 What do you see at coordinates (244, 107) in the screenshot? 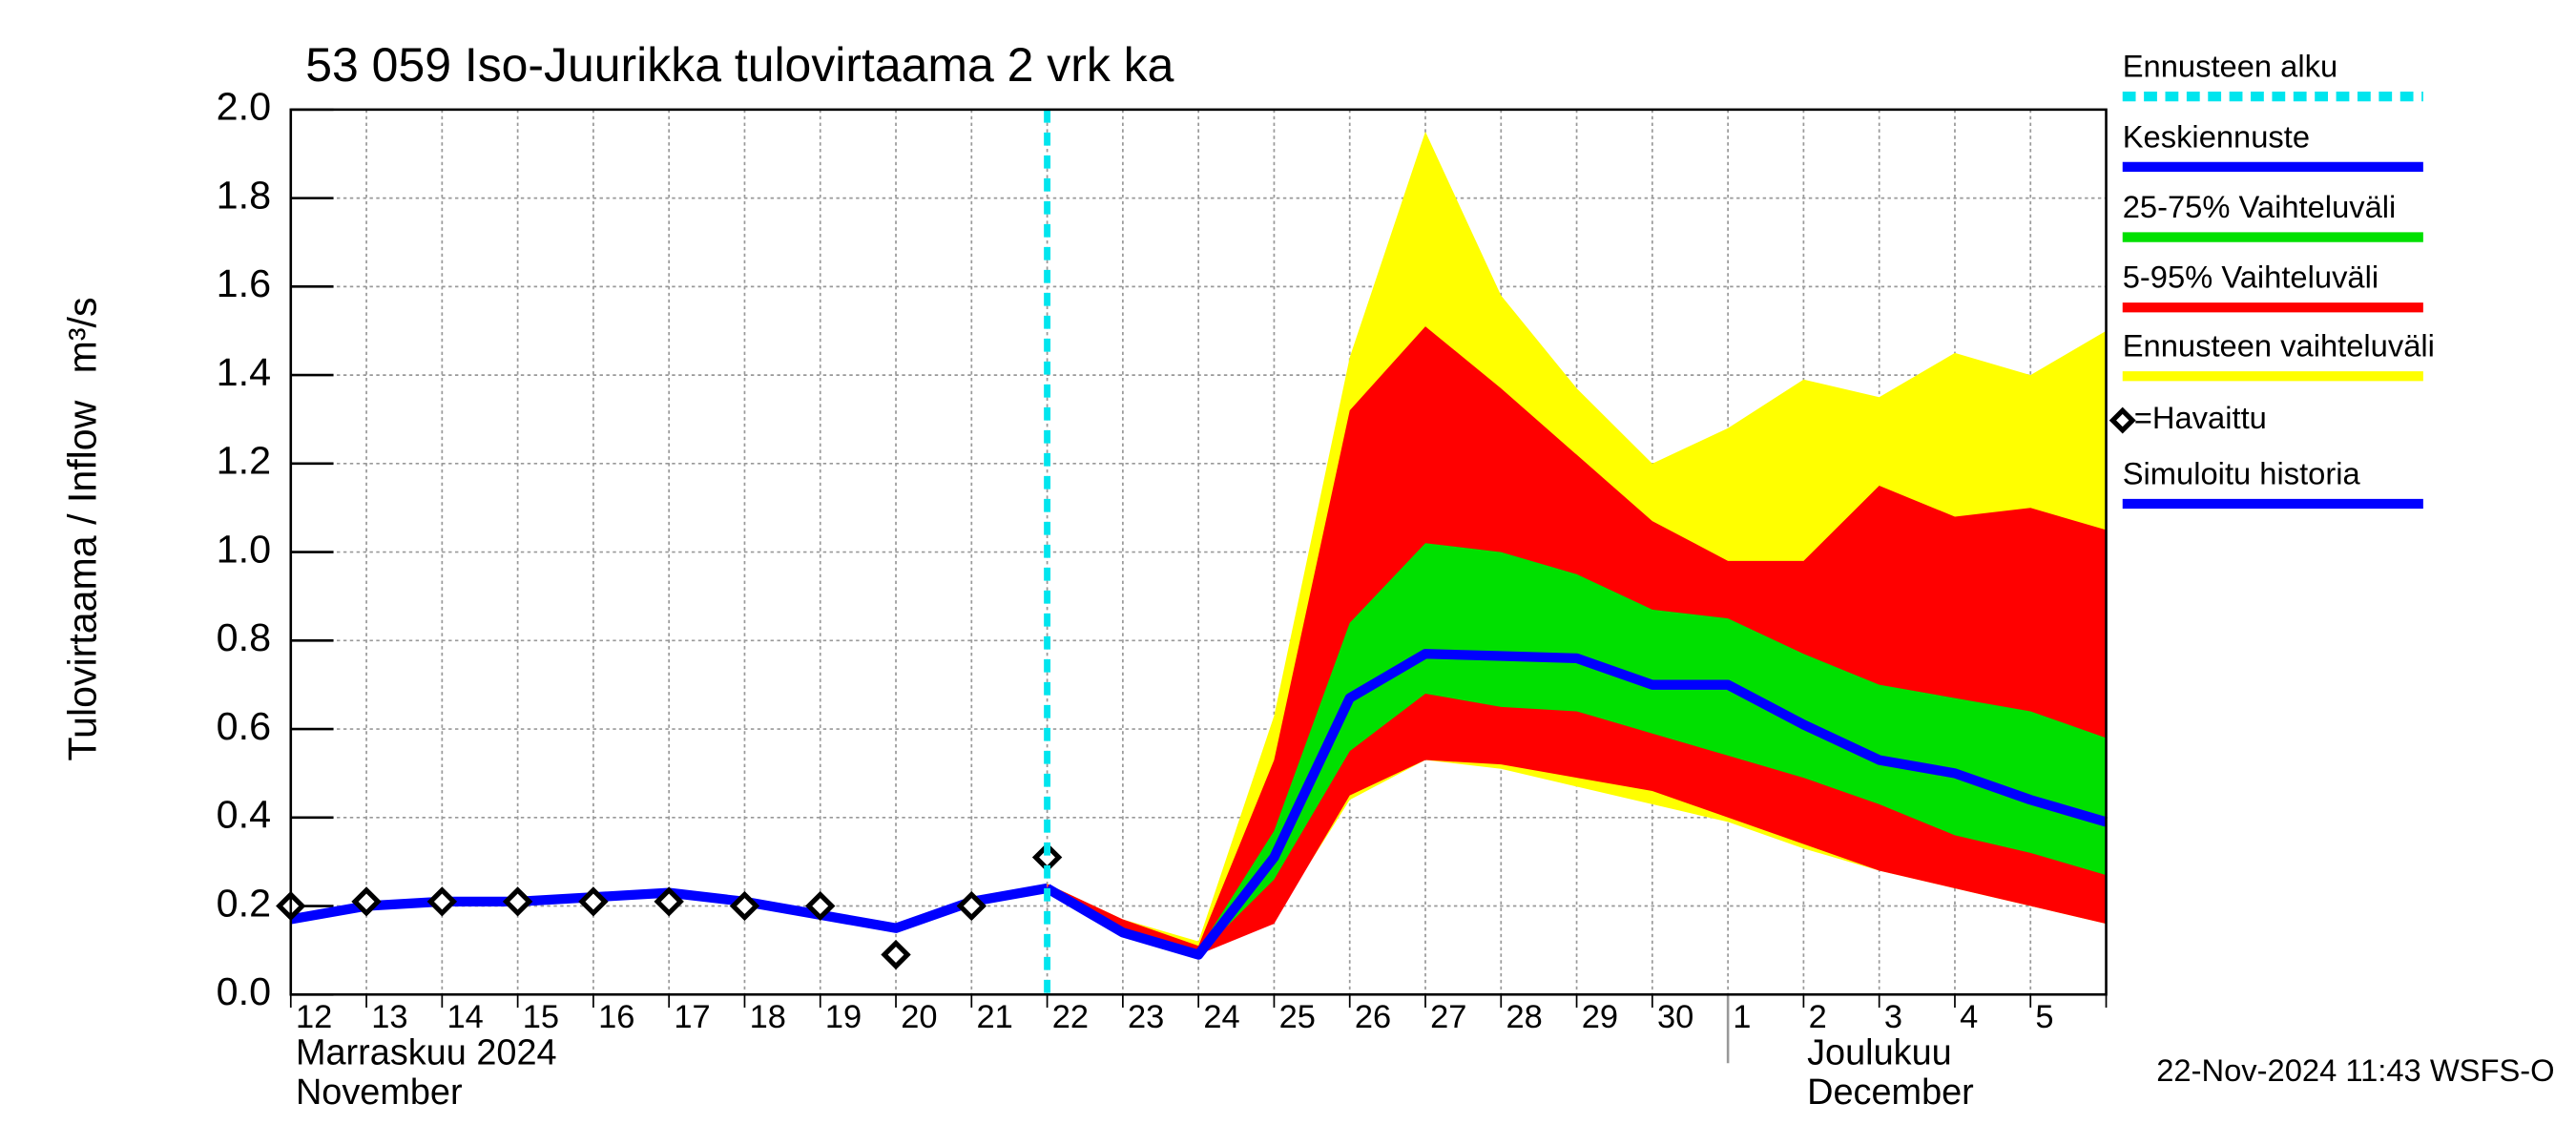
I see `y-tick-label: 2.0` at bounding box center [244, 107].